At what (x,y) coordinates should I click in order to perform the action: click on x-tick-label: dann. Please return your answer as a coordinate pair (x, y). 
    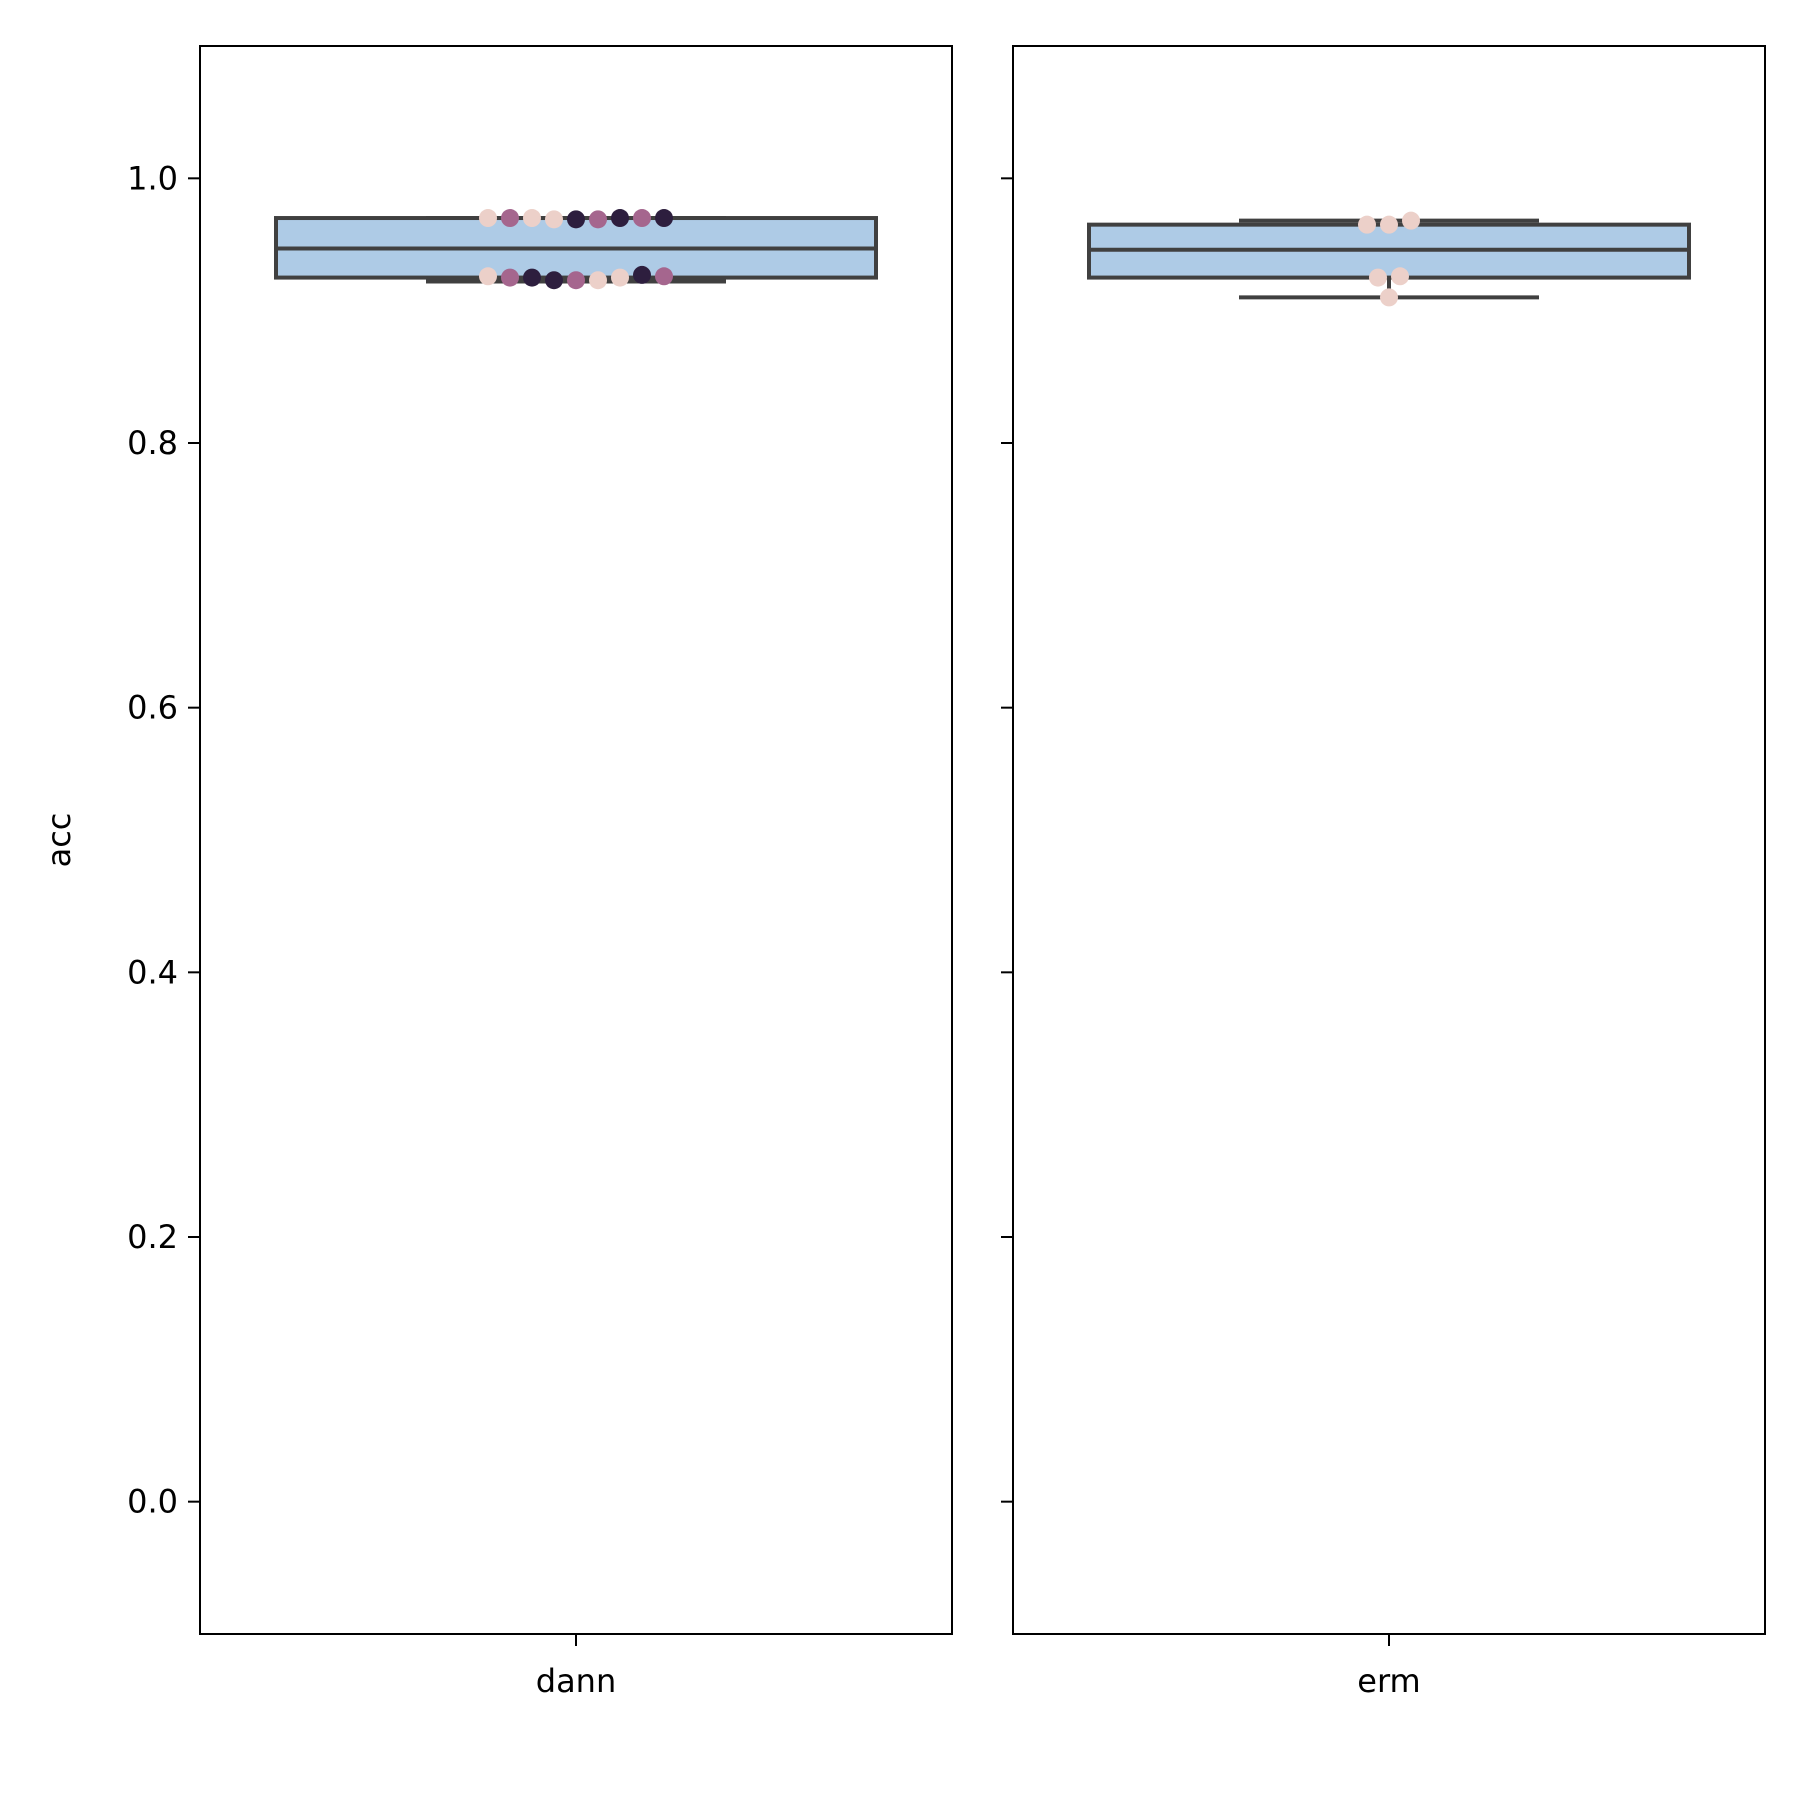
    Looking at the image, I should click on (576, 1681).